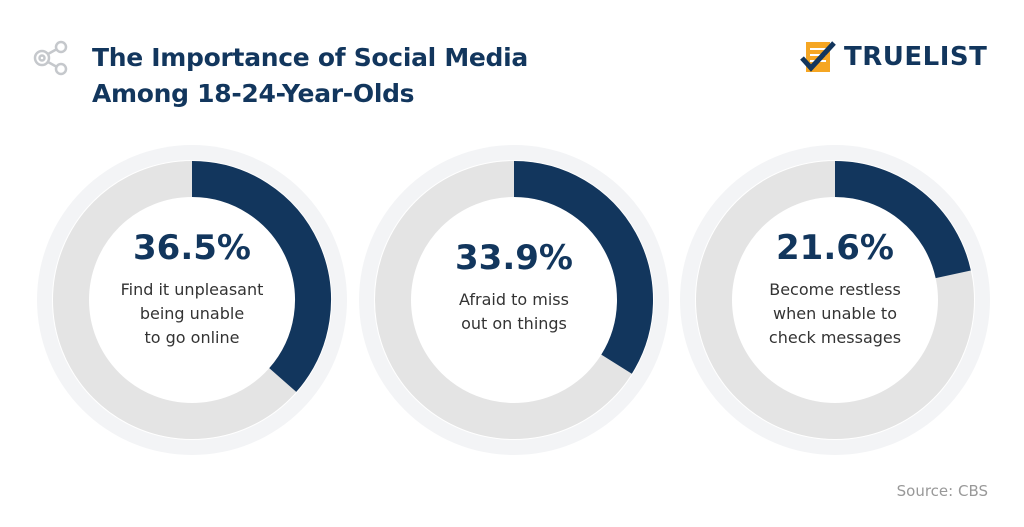 This screenshot has height=527, width=1024. I want to click on donut-description: Afraid to miss, so click(514, 299).